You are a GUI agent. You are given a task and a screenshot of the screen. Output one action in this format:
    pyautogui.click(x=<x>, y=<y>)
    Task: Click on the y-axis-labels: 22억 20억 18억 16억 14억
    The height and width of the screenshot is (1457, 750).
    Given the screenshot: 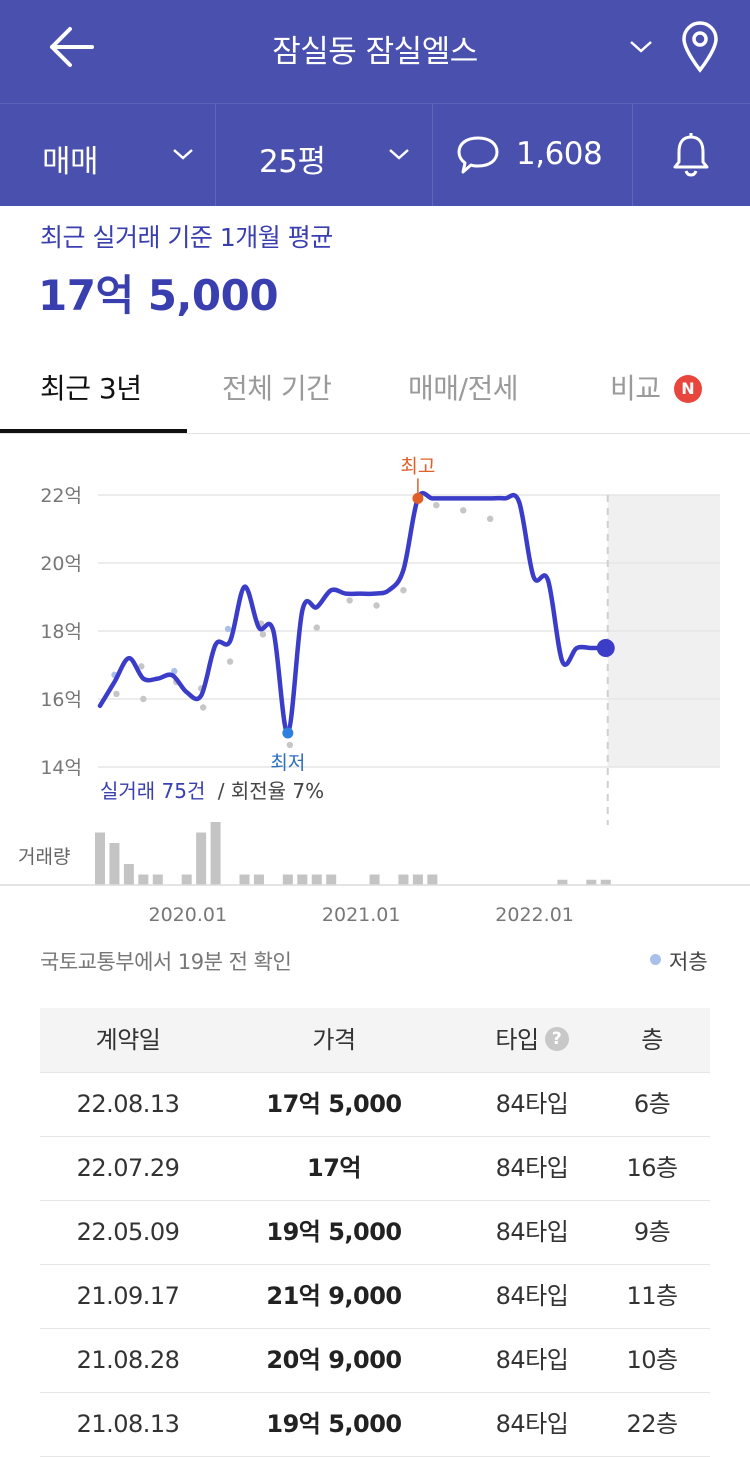 What is the action you would take?
    pyautogui.click(x=61, y=632)
    